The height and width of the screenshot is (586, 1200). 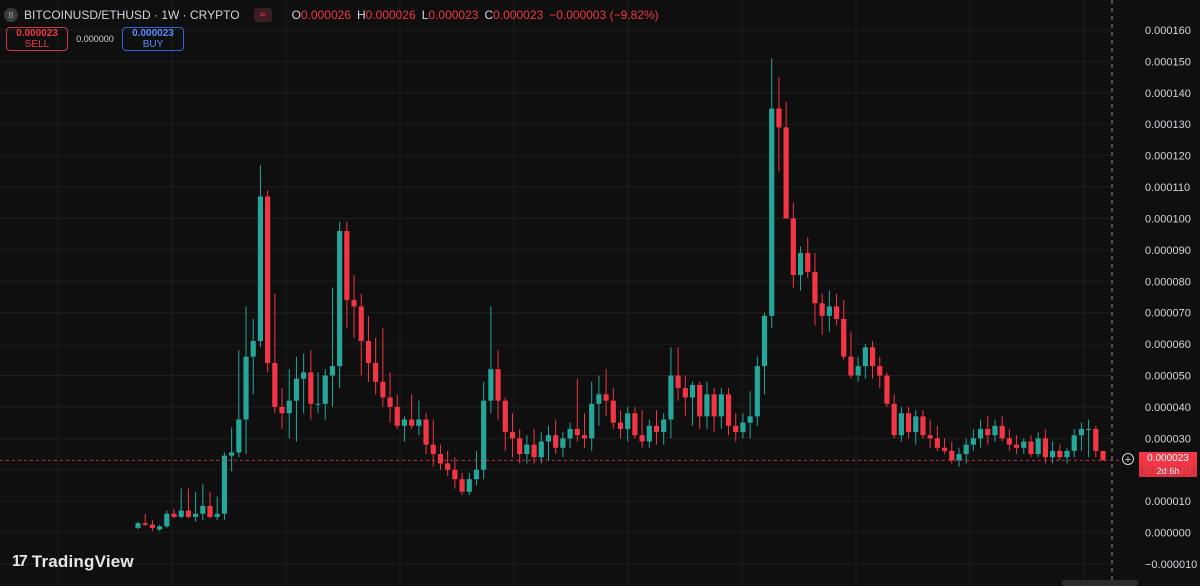 I want to click on buy-label: BUY, so click(x=153, y=44).